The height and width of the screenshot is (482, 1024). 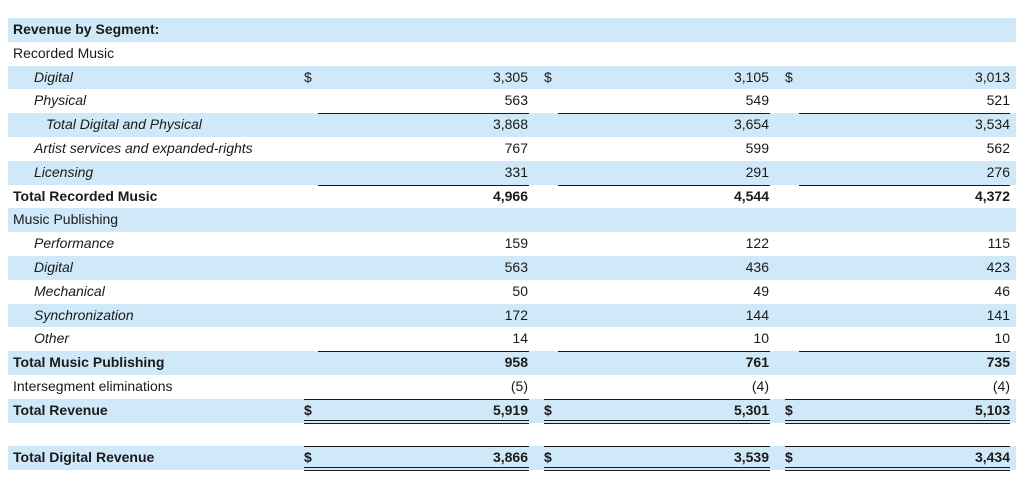 I want to click on row-label: Intersegment eliminations, so click(x=93, y=385).